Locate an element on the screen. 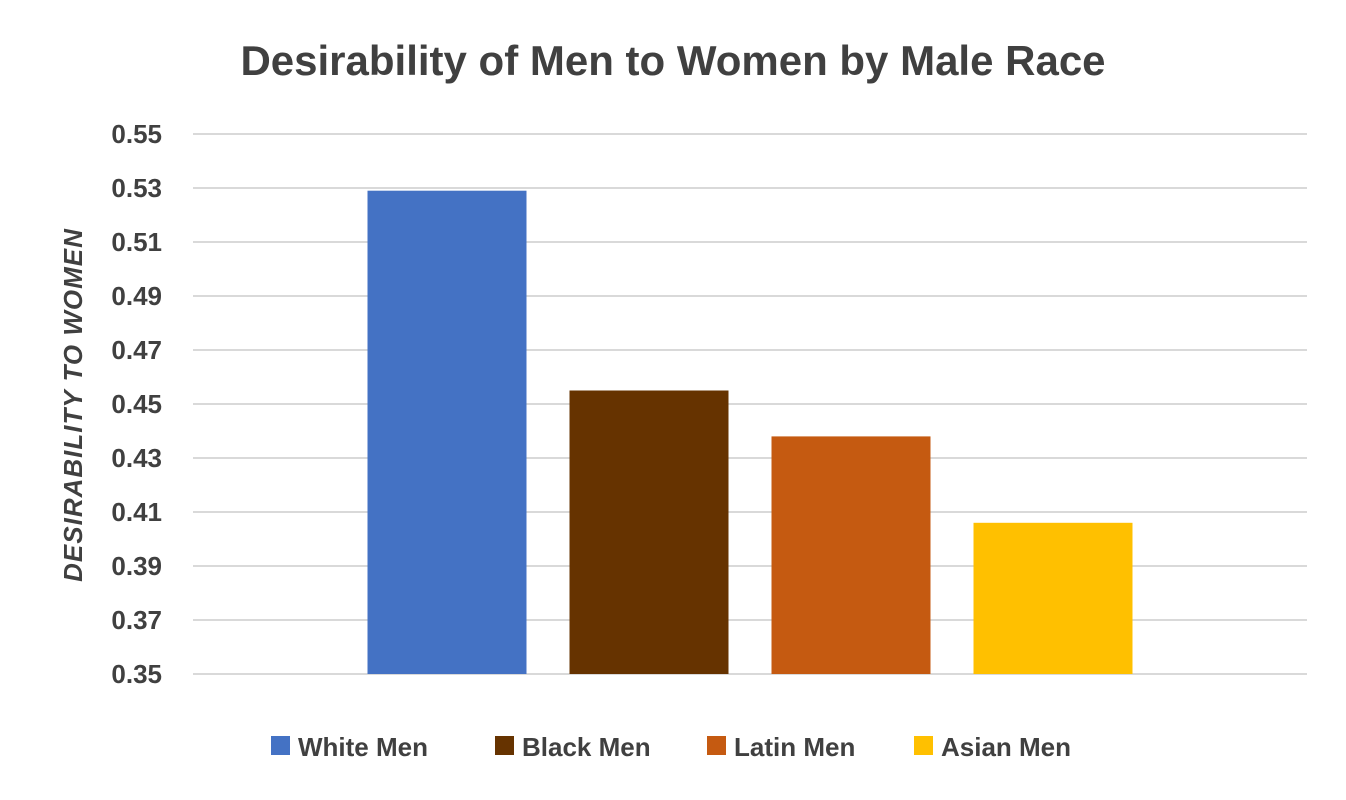 The height and width of the screenshot is (800, 1346). bar-white-men is located at coordinates (447, 432).